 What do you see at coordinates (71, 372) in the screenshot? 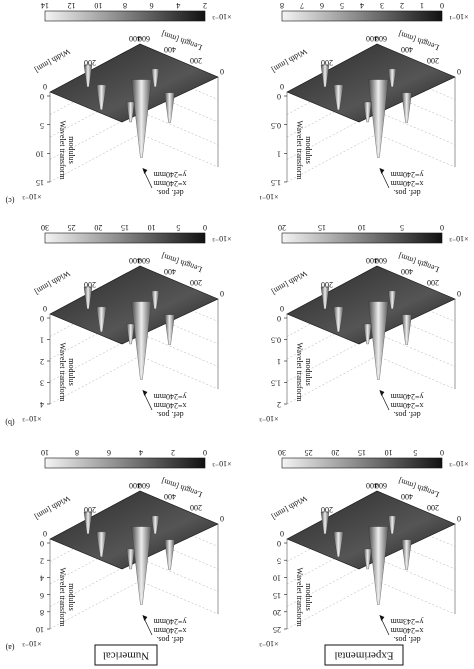
I see `z-axis-label: modulus` at bounding box center [71, 372].